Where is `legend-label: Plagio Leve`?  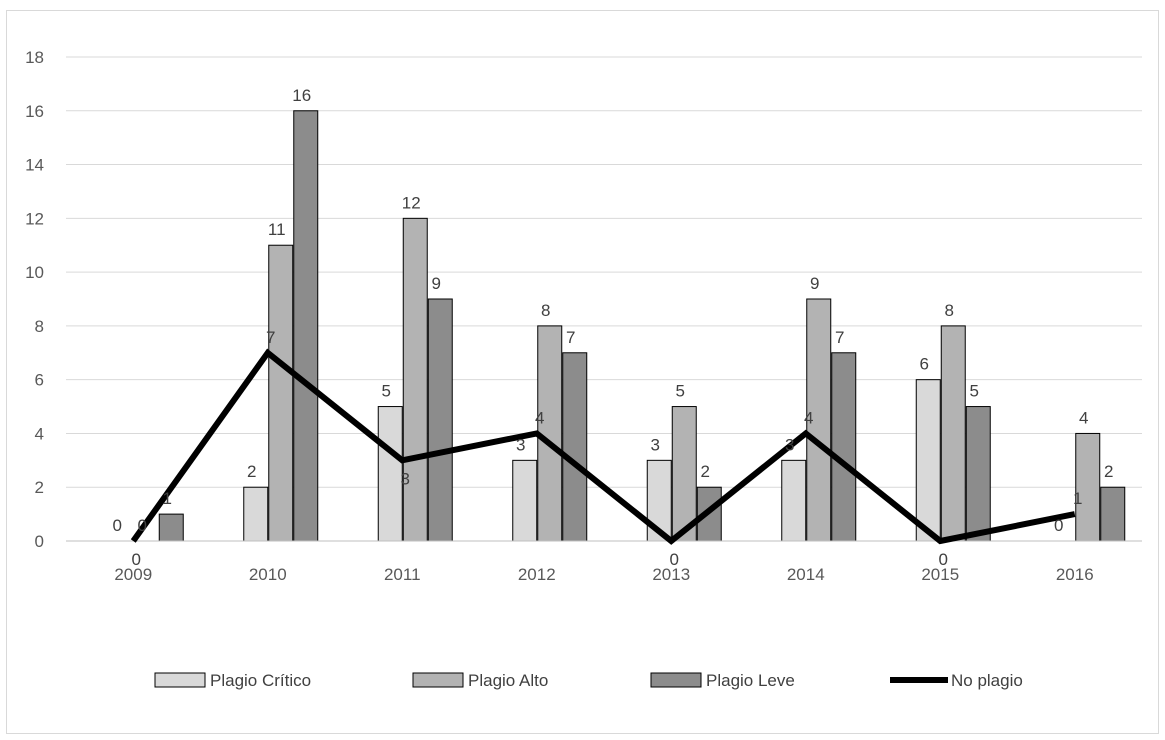
legend-label: Plagio Leve is located at coordinates (750, 680).